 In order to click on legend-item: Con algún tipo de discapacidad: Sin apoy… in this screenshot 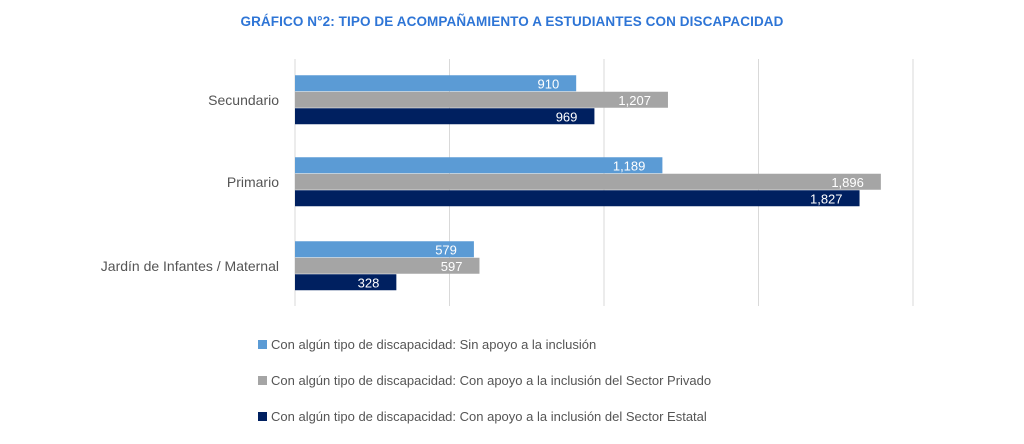, I will do `click(484, 344)`.